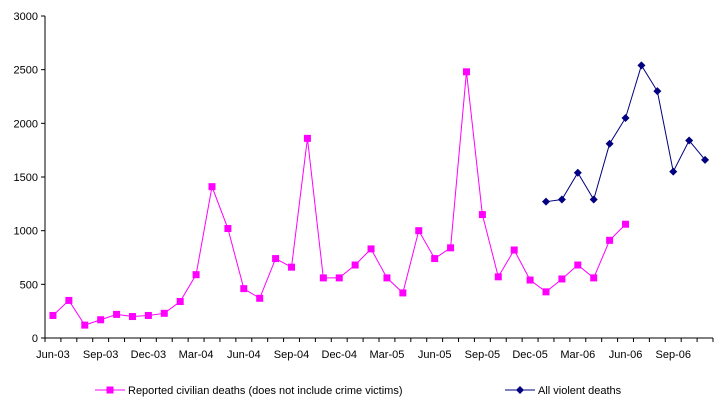 The image size is (720, 398). What do you see at coordinates (26, 178) in the screenshot?
I see `y-tick-label: 1500` at bounding box center [26, 178].